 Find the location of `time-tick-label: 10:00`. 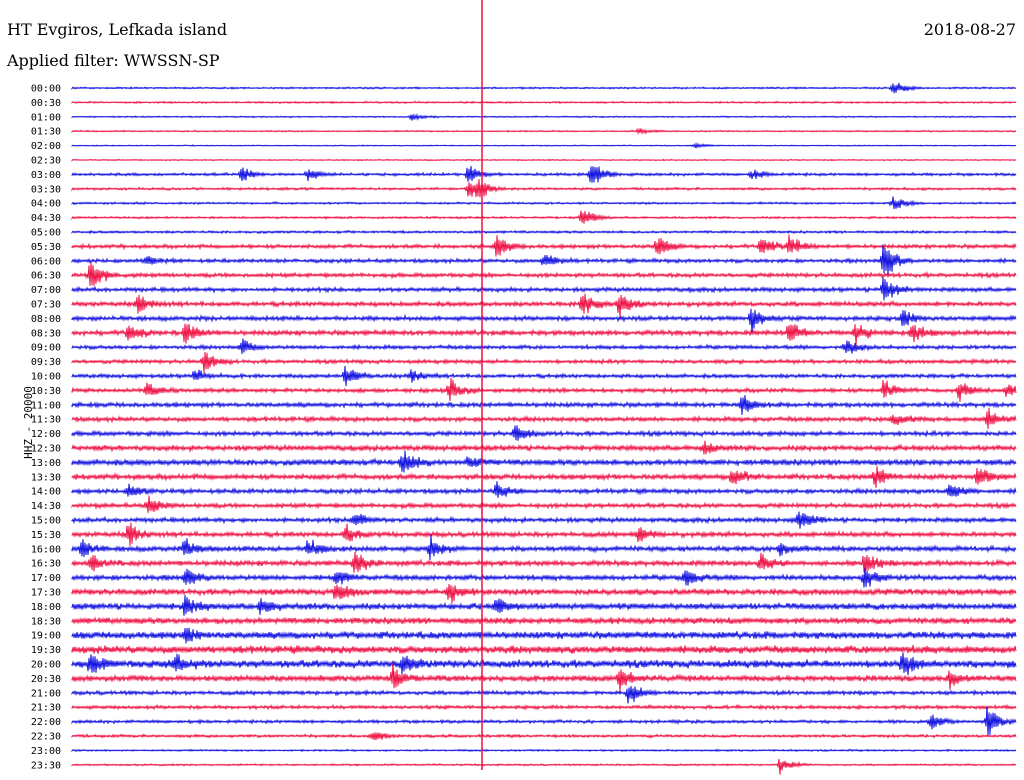

time-tick-label: 10:00 is located at coordinates (46, 377).